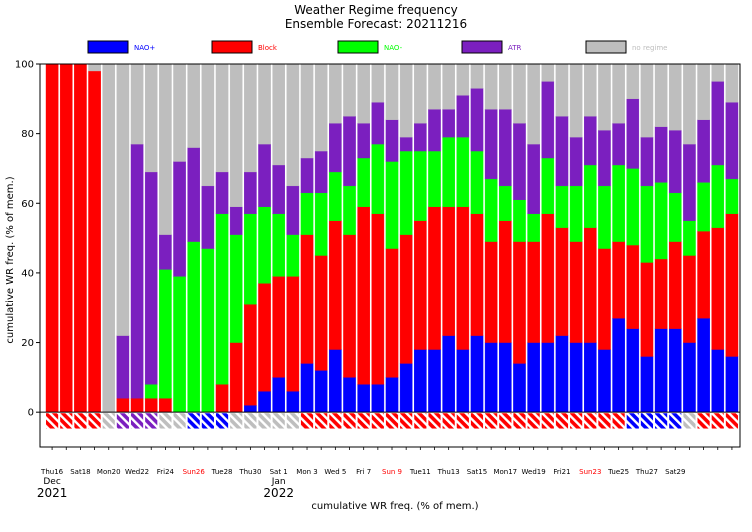 This screenshot has width=752, height=532. Describe the element at coordinates (193, 421) in the screenshot. I see `regime-marker-nao` at that location.